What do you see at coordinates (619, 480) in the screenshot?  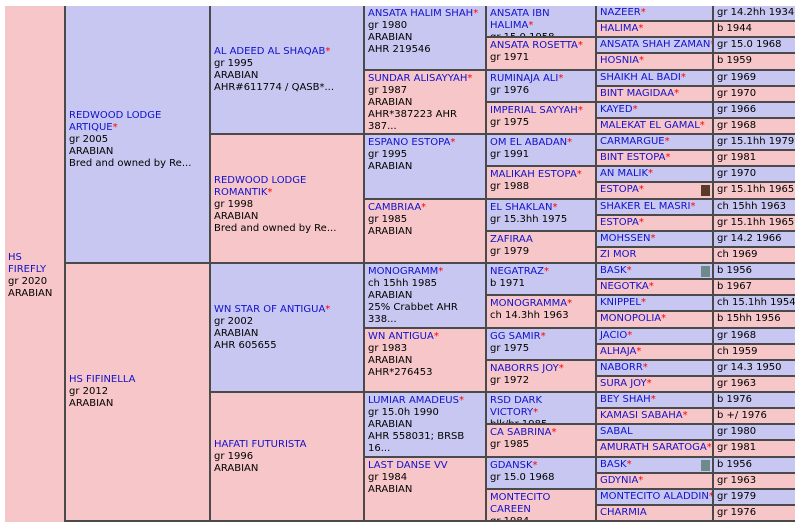 I see `ancestor-name-link: GDYNIA` at bounding box center [619, 480].